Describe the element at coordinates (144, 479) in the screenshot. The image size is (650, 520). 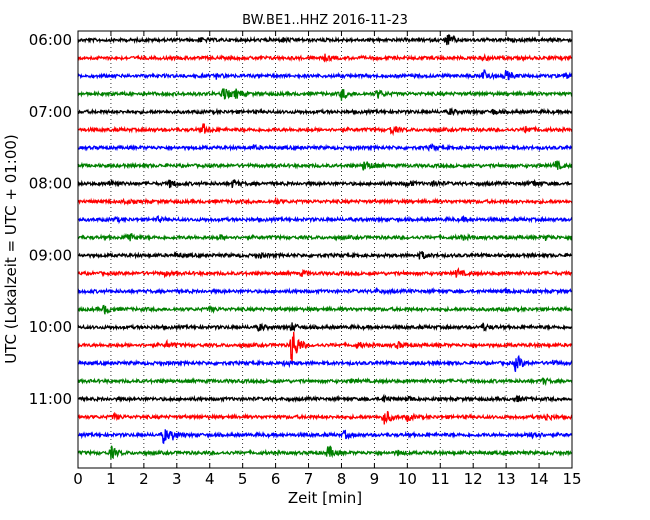
I see `x-tick-label: 2` at that location.